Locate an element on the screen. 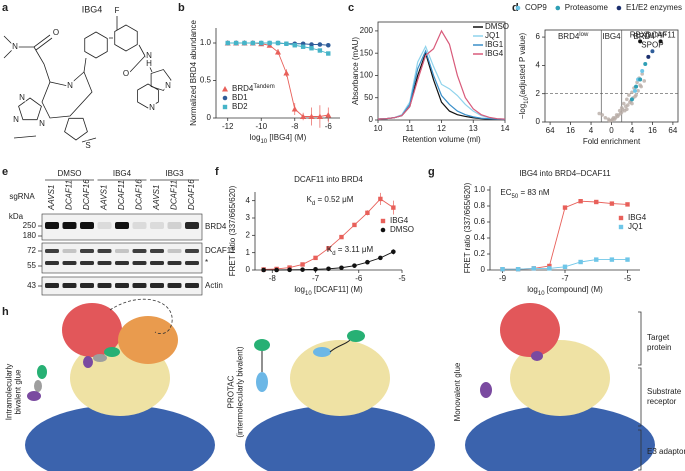  x-tick-label: -10 is located at coordinates (261, 126).